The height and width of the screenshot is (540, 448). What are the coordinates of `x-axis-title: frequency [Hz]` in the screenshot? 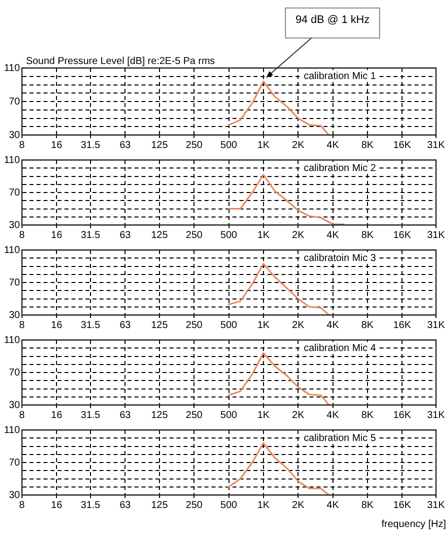 It's located at (414, 524).